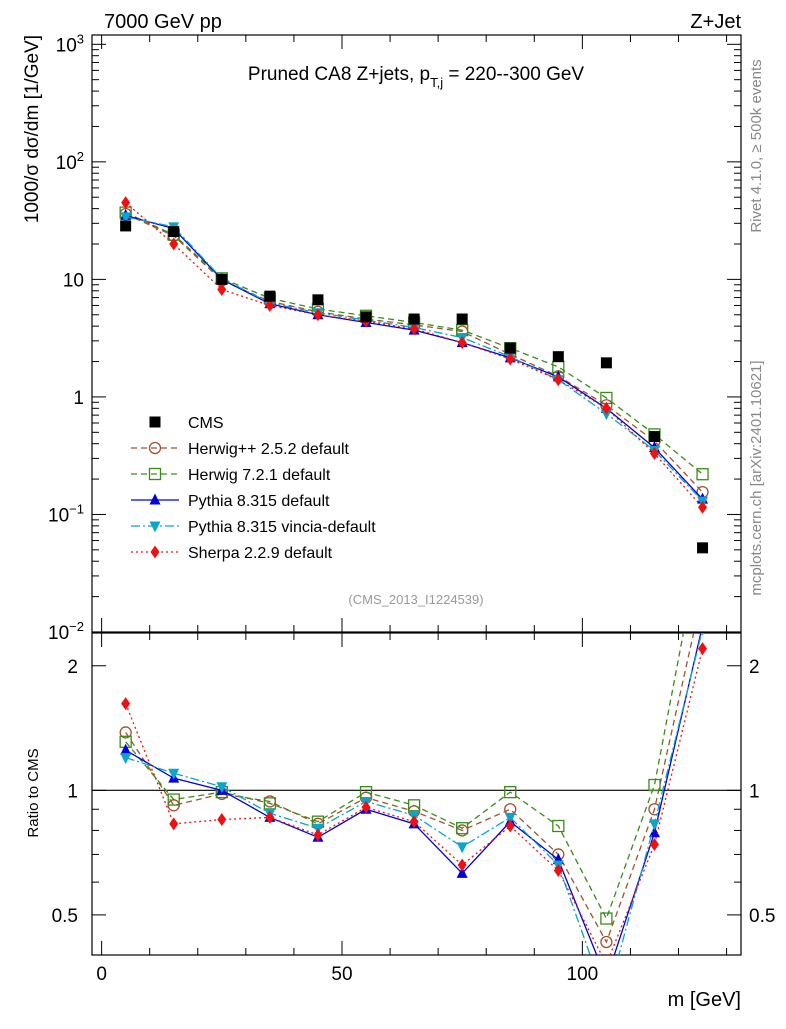  Describe the element at coordinates (259, 501) in the screenshot. I see `legend-label: Pythia 8.315 default` at that location.